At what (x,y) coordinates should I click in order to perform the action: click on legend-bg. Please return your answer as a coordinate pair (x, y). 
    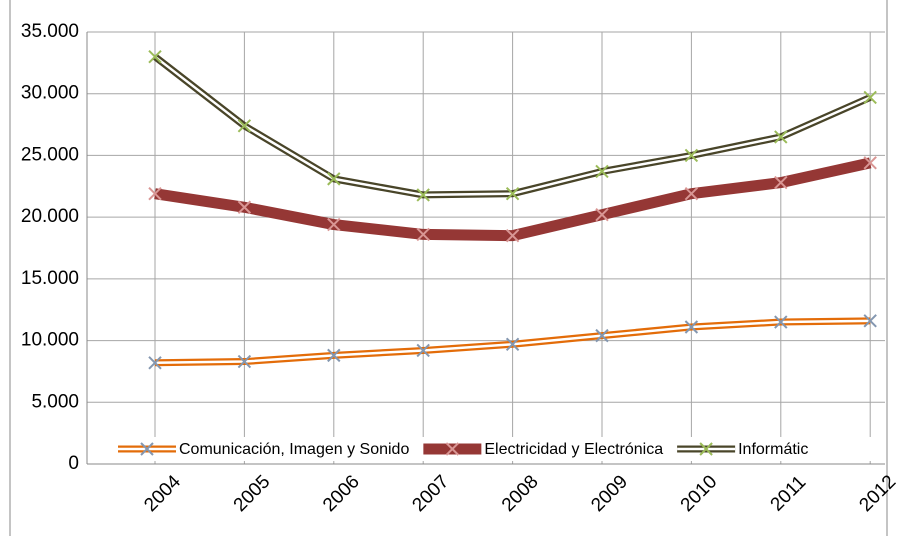
    Looking at the image, I should click on (498, 449).